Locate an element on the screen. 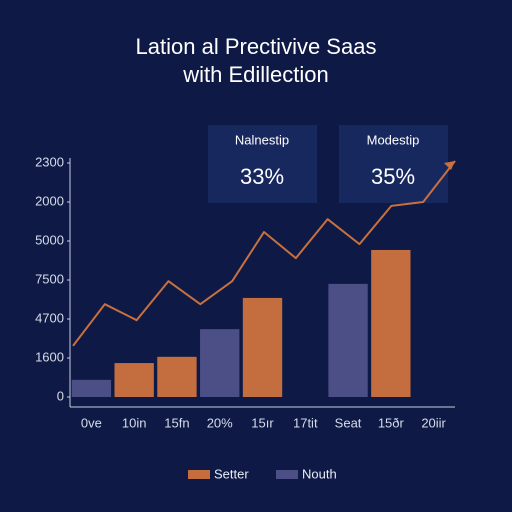 Image resolution: width=512 pixels, height=512 pixels. x-tick-label: 17tit is located at coordinates (305, 422).